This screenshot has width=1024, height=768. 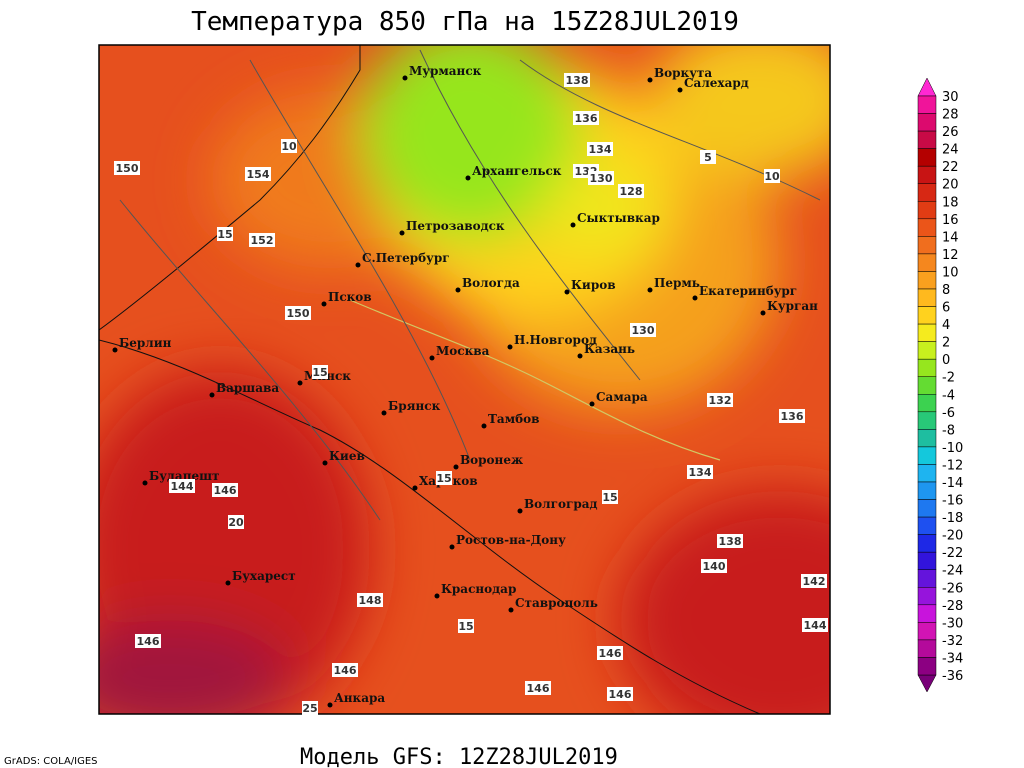 I want to click on colorbar-label: -4, so click(x=948, y=395).